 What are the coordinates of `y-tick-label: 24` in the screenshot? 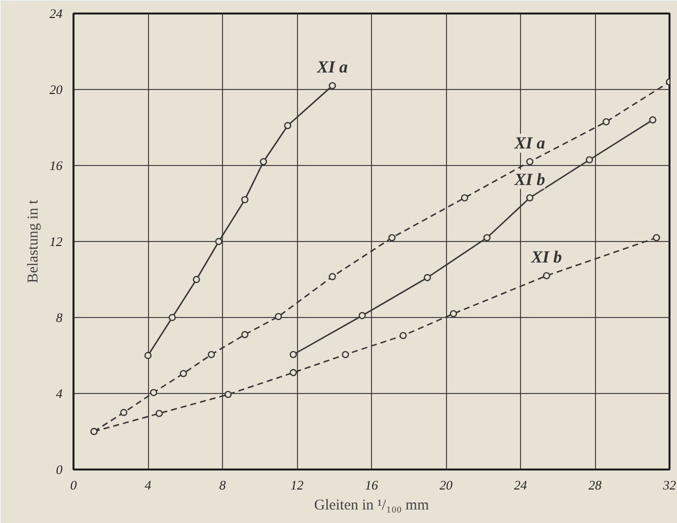 It's located at (56, 13).